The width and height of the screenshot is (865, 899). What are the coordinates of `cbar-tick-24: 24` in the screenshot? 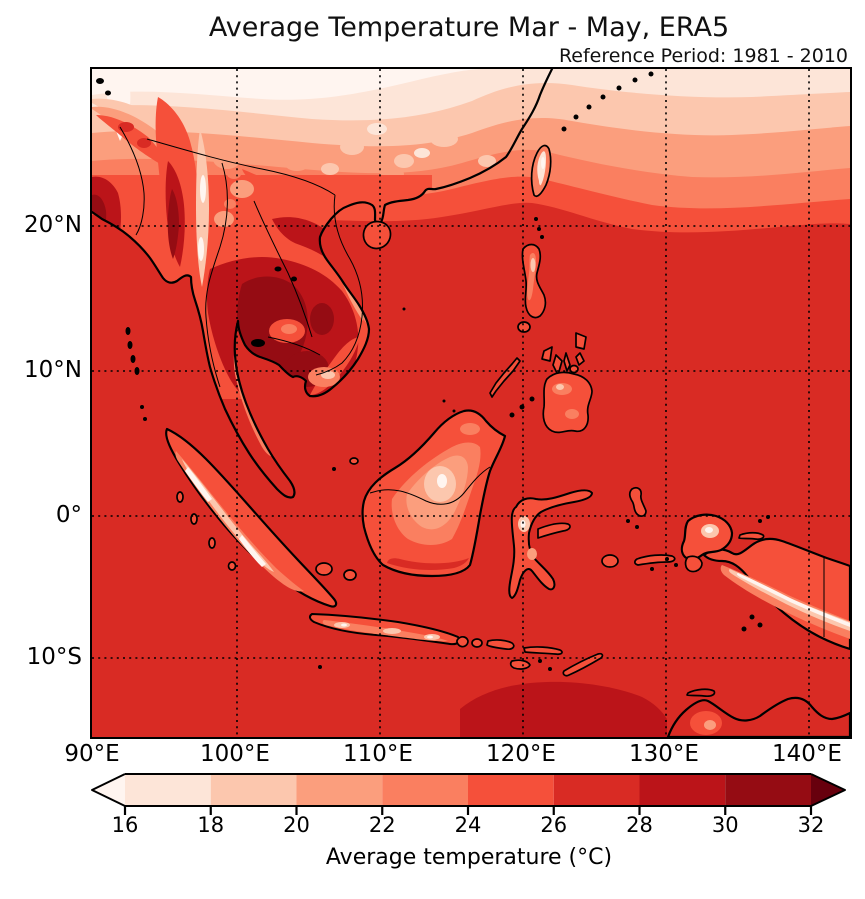 It's located at (468, 825).